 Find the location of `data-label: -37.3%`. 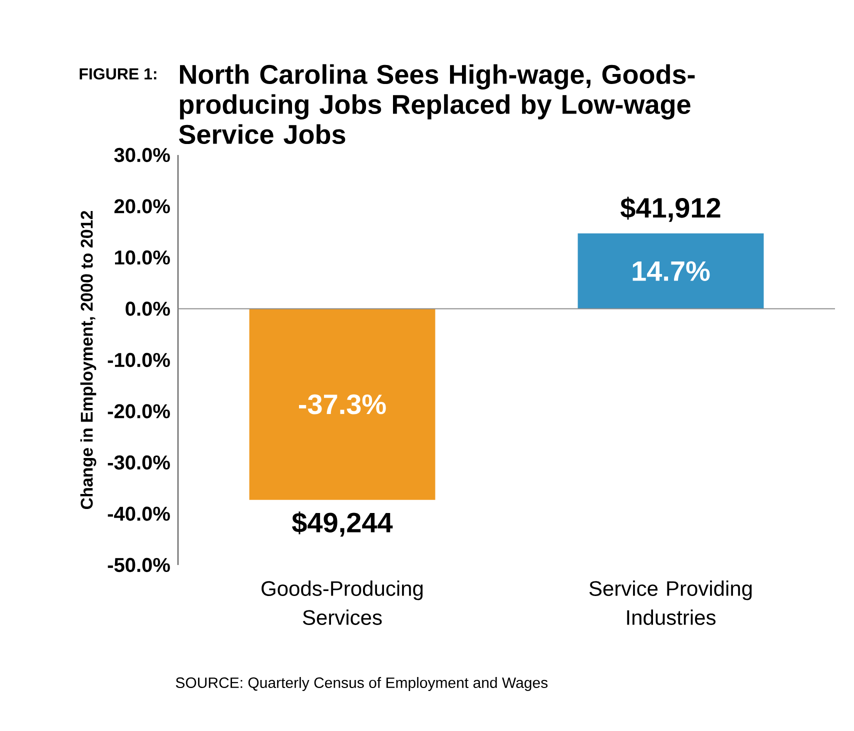

data-label: -37.3% is located at coordinates (342, 404).